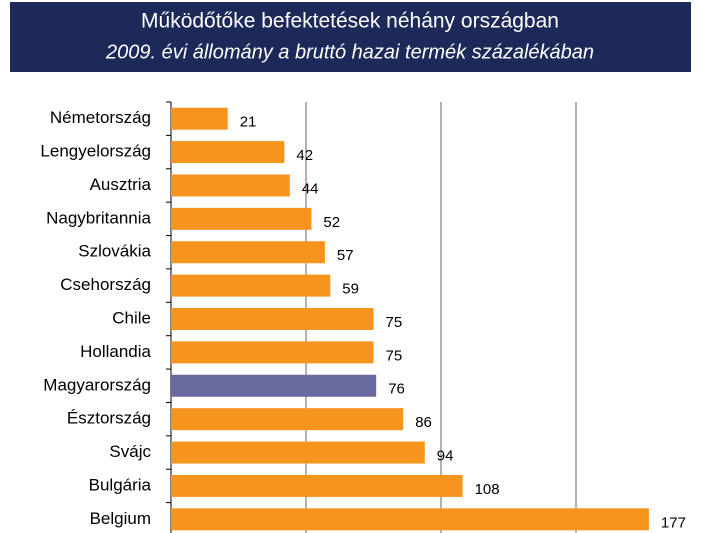 The image size is (701, 533). I want to click on data-label: 52, so click(331, 222).